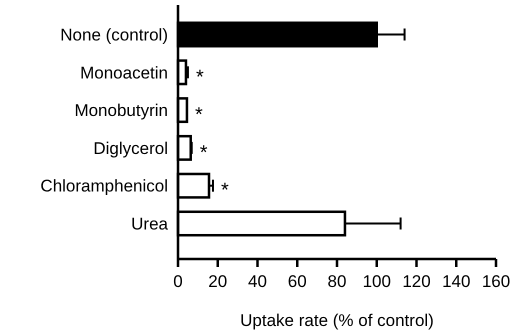 The image size is (518, 334). What do you see at coordinates (130, 148) in the screenshot?
I see `y-tick-label: Diglycerol` at bounding box center [130, 148].